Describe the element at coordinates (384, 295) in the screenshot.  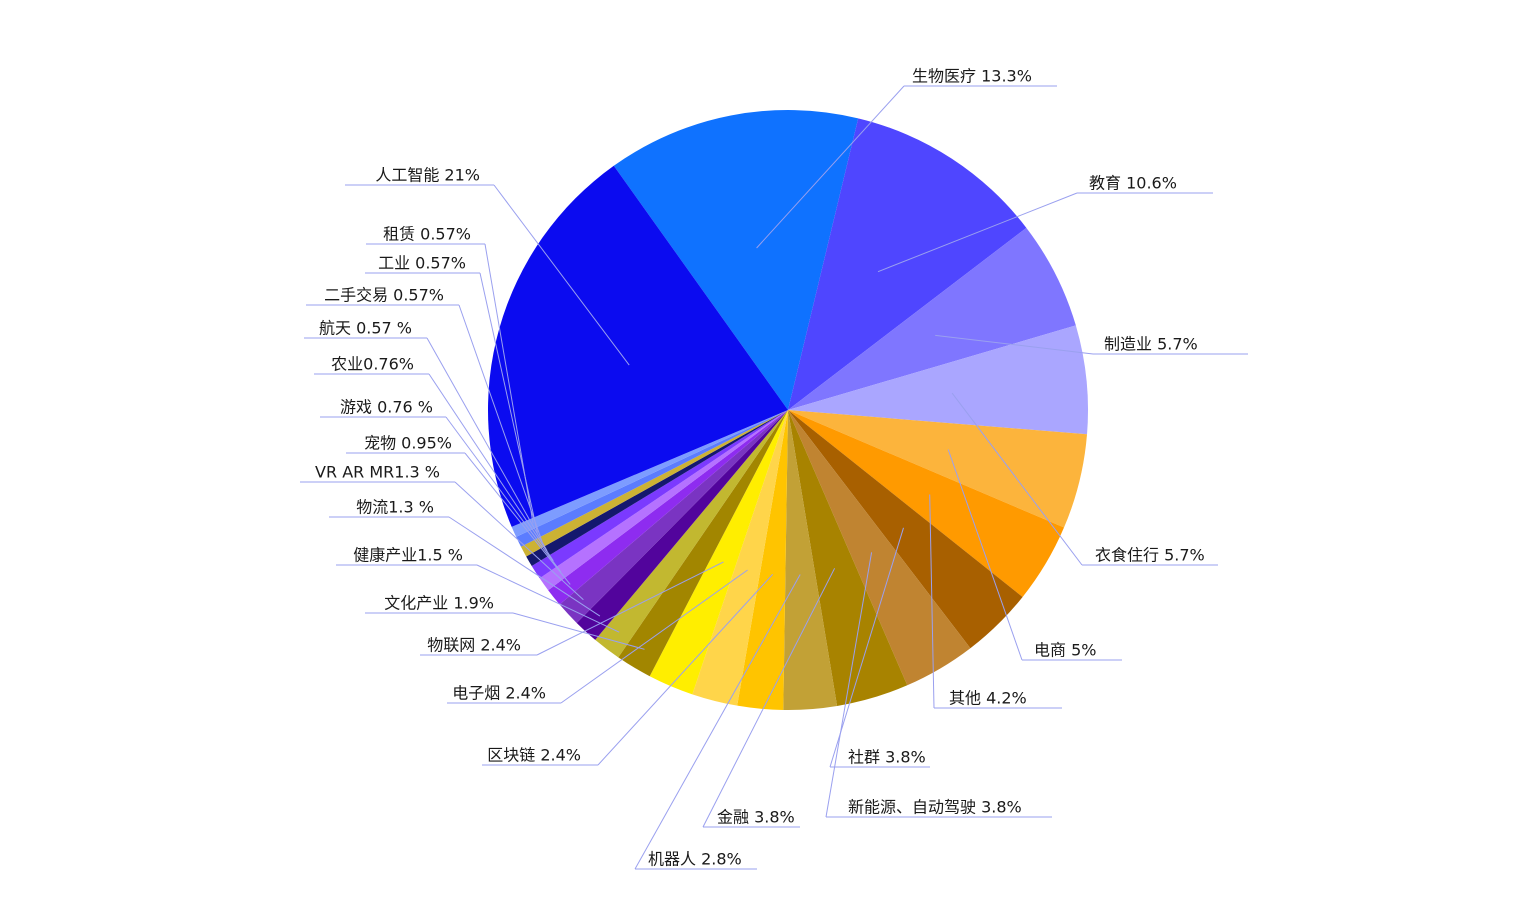
I see `slice-label: 二手交易 0.57%` at that location.